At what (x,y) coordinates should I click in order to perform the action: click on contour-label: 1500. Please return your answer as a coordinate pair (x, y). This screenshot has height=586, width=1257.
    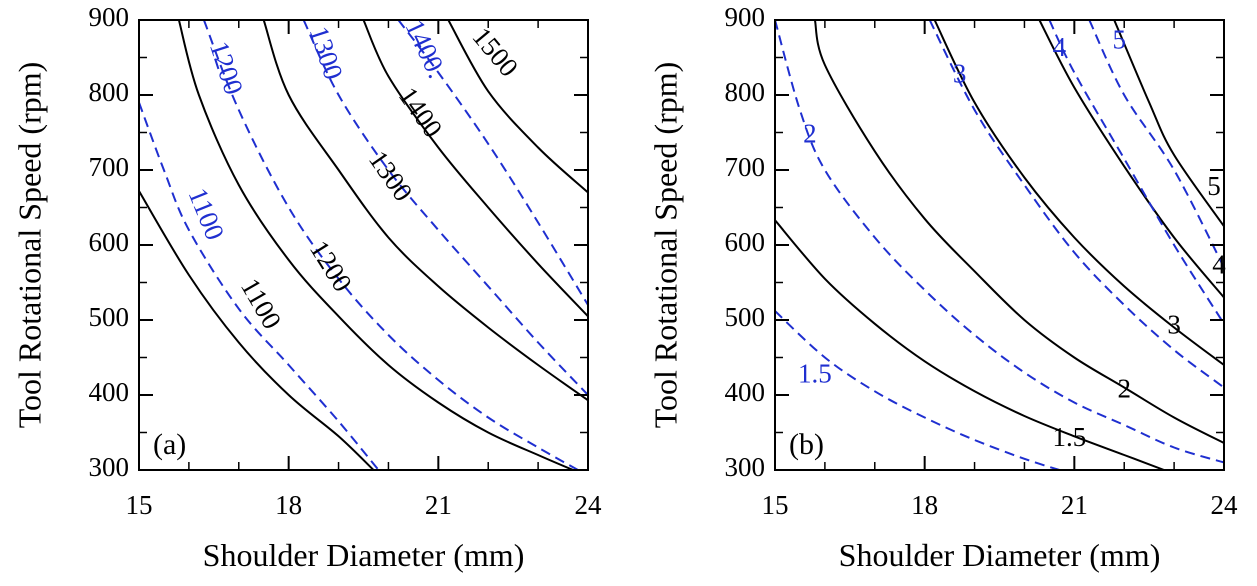
    Looking at the image, I should click on (496, 52).